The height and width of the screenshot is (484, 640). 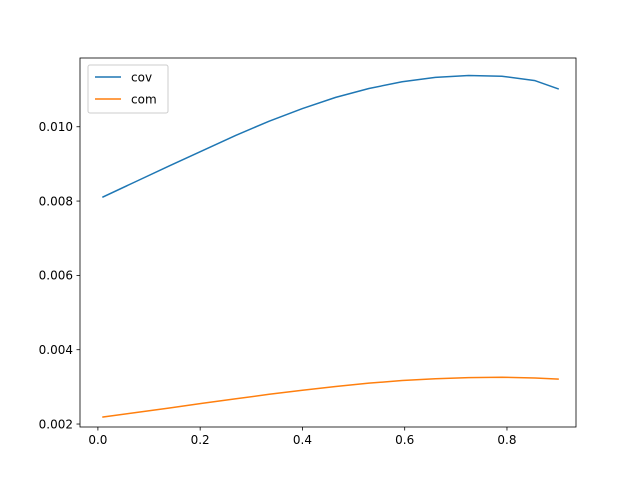 What do you see at coordinates (200, 440) in the screenshot?
I see `x-tick-label: 0.2` at bounding box center [200, 440].